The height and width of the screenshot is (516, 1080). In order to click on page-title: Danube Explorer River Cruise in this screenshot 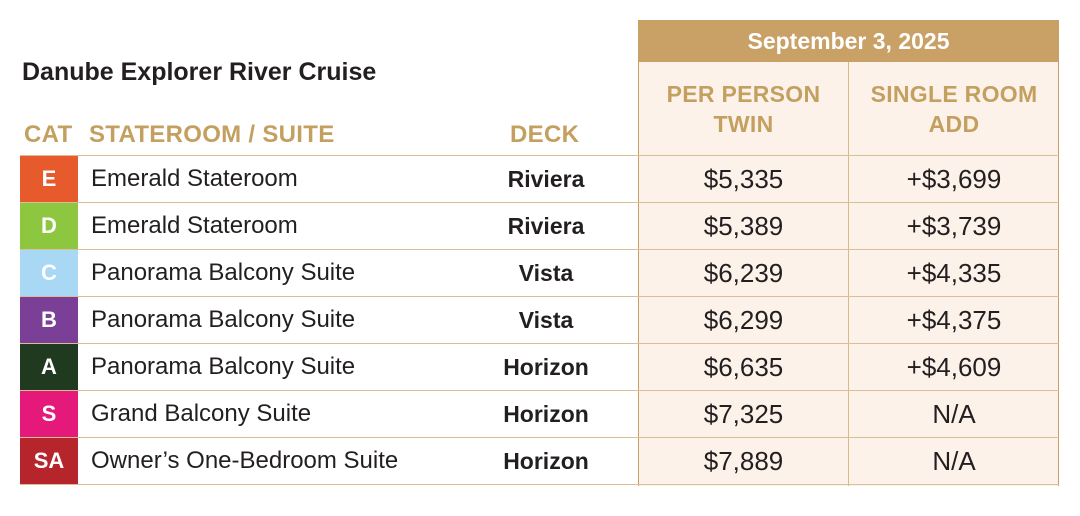, I will do `click(199, 72)`.